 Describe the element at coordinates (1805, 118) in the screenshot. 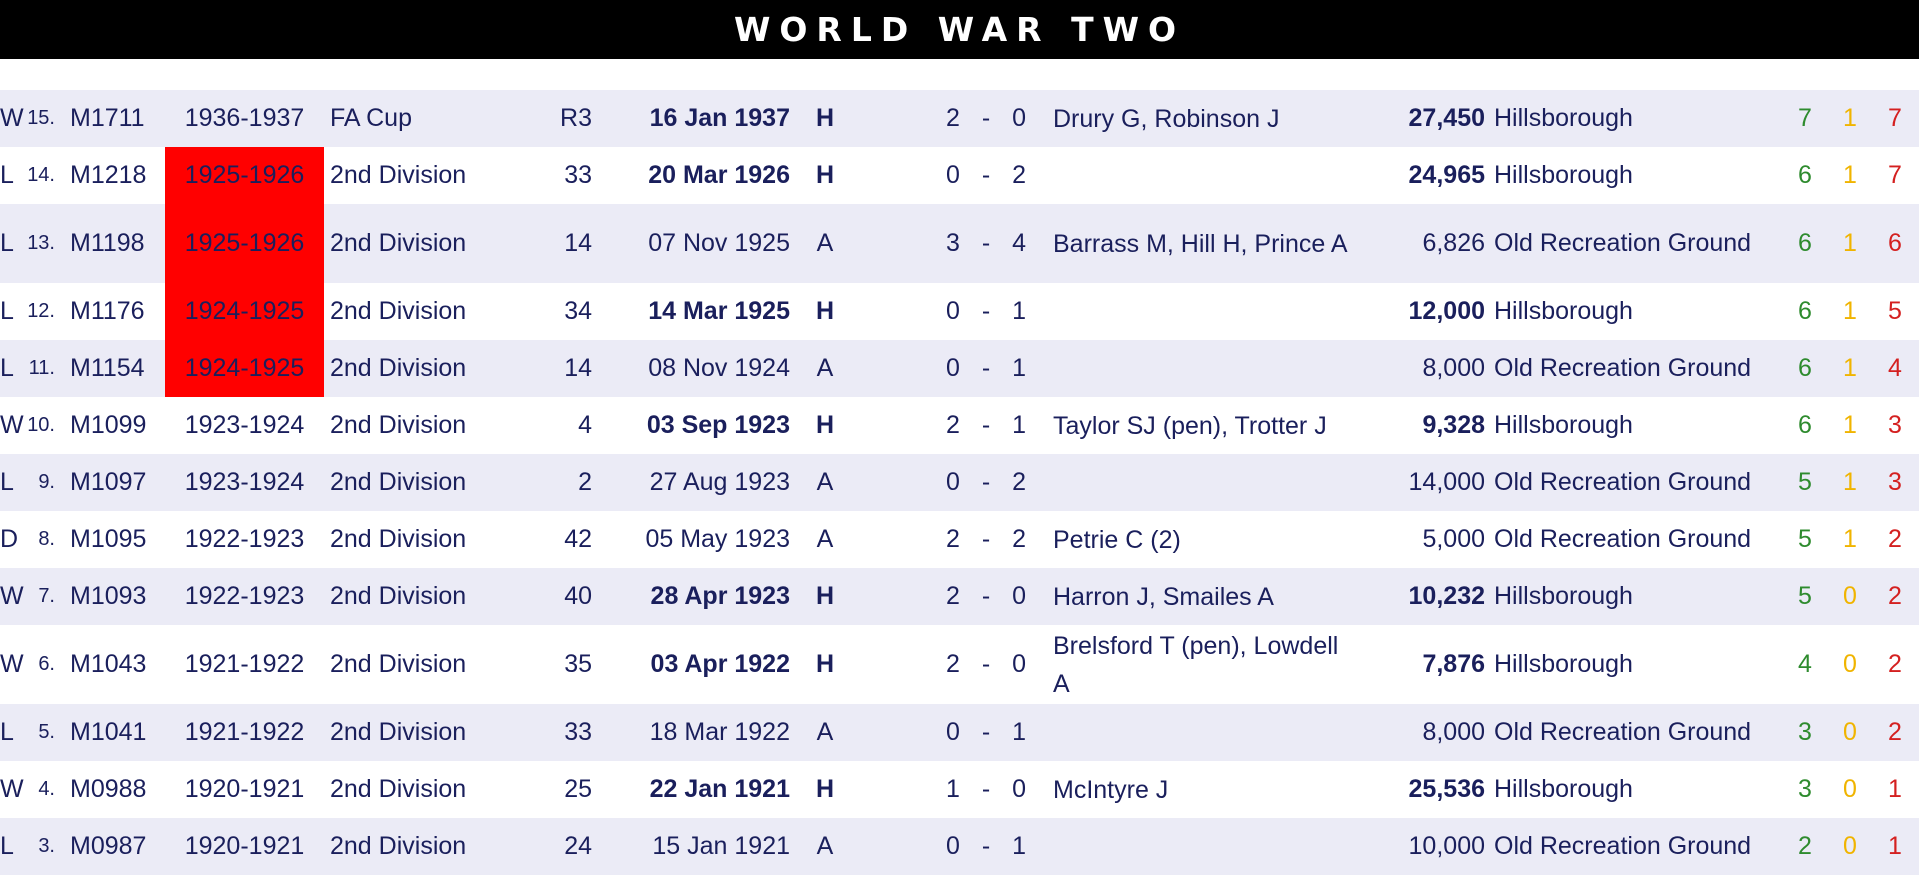

I see `wins-count: 7` at that location.